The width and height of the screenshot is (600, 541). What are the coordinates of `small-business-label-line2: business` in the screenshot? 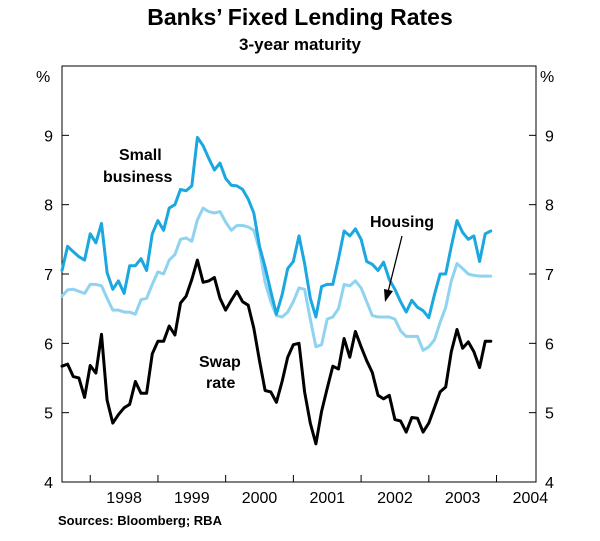 It's located at (137, 177).